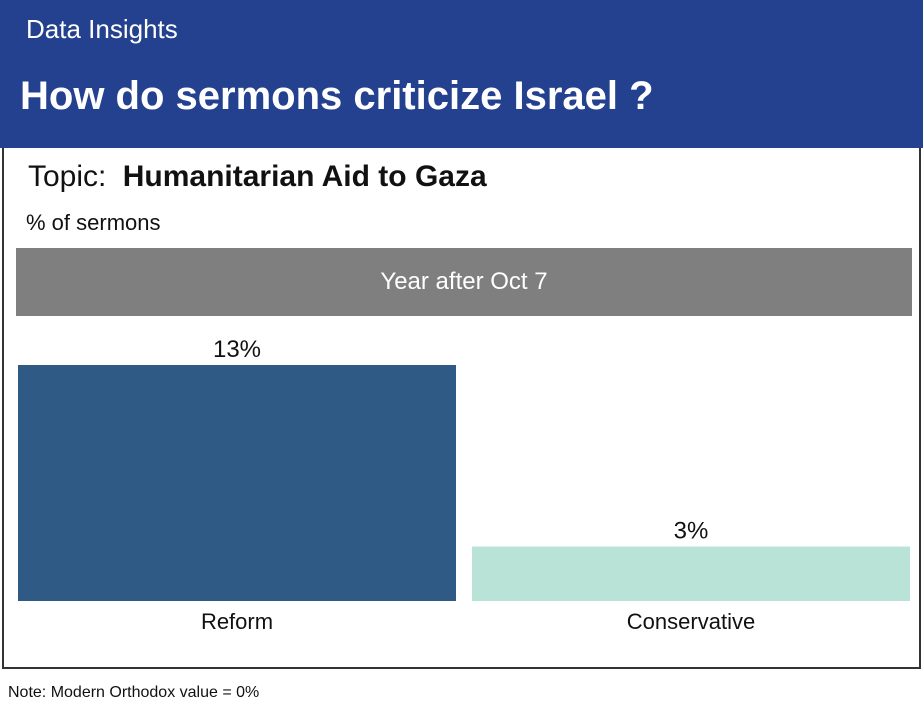  What do you see at coordinates (134, 692) in the screenshot?
I see `footnote: Note: Modern Orthodox value = 0%` at bounding box center [134, 692].